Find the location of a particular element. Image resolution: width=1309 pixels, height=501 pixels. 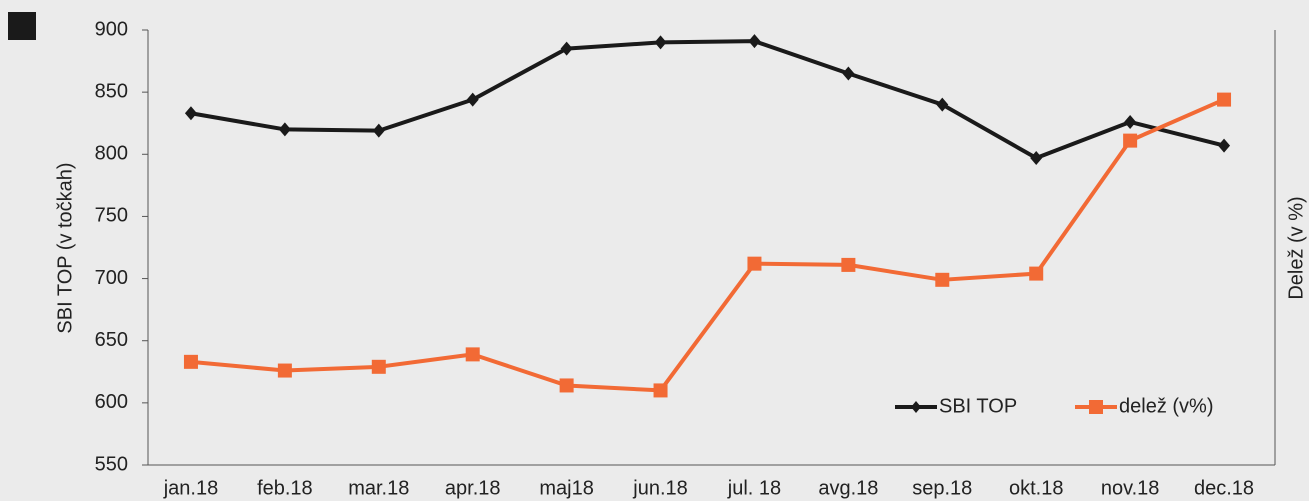

y-tick-label: 800 is located at coordinates (111, 154).